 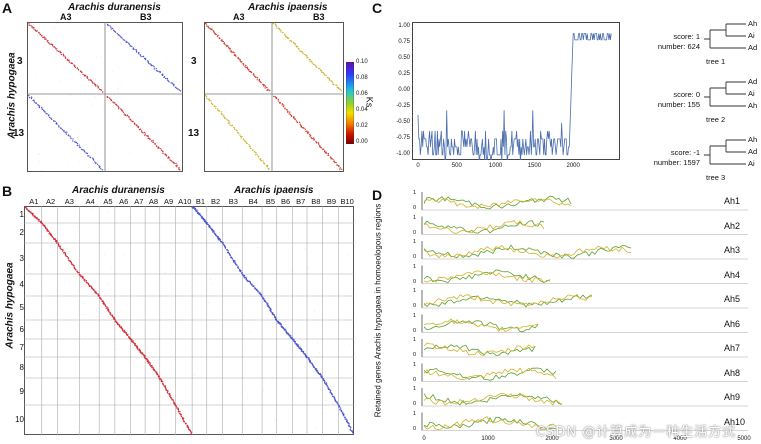 What do you see at coordinates (732, 372) in the screenshot?
I see `panel-d-row-label: Ah8` at bounding box center [732, 372].